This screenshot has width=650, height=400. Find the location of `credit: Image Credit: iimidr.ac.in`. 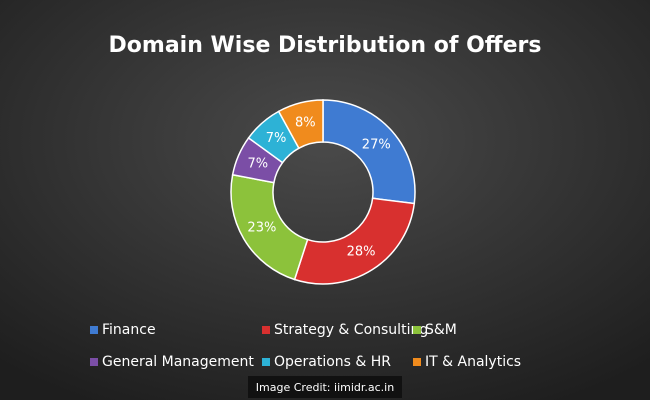

credit: Image Credit: iimidr.ac.in is located at coordinates (325, 387).